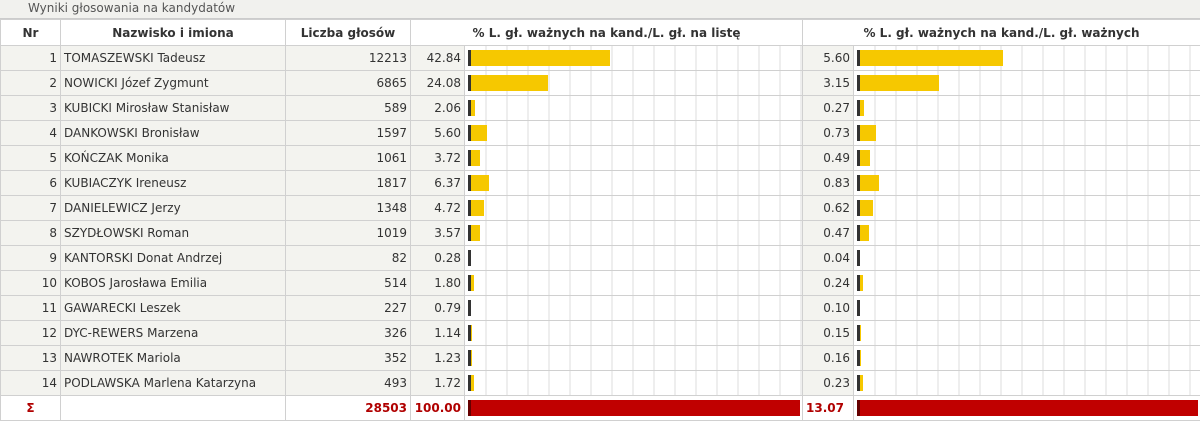 The width and height of the screenshot is (1200, 438). I want to click on name: GAWARECKI Leszek, so click(173, 308).